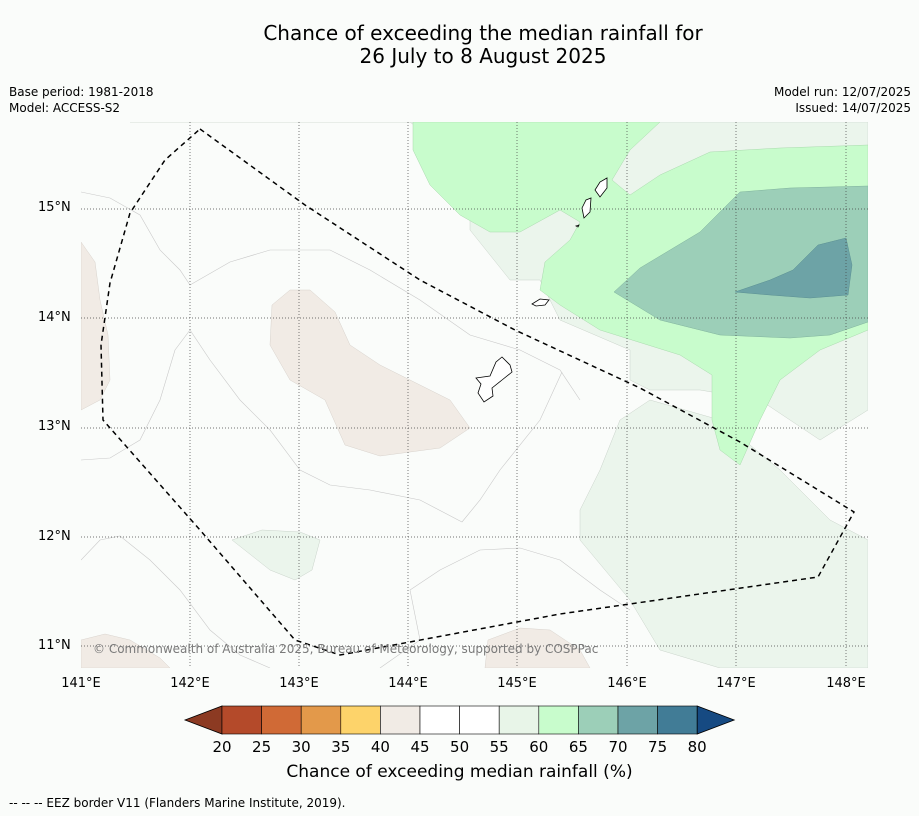 This screenshot has width=919, height=816. What do you see at coordinates (697, 747) in the screenshot?
I see `colorbar-tick-label: 80` at bounding box center [697, 747].